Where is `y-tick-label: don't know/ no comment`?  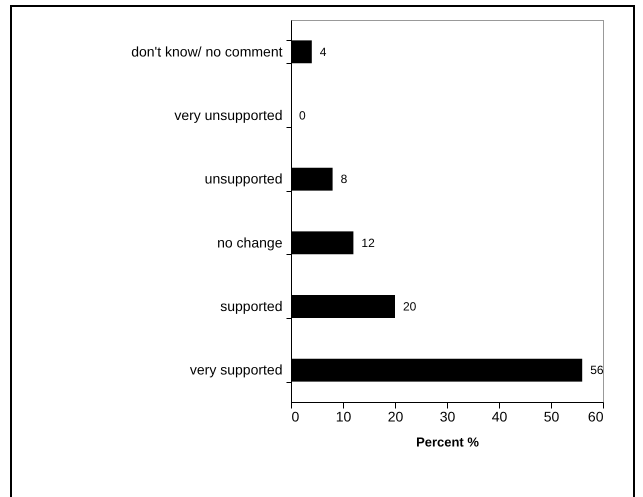 y-tick-label: don't know/ no comment is located at coordinates (207, 51).